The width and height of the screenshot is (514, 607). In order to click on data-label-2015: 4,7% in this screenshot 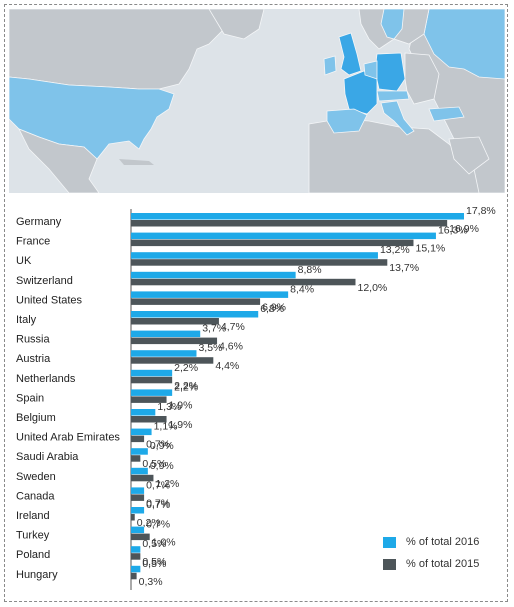, I will do `click(233, 327)`.